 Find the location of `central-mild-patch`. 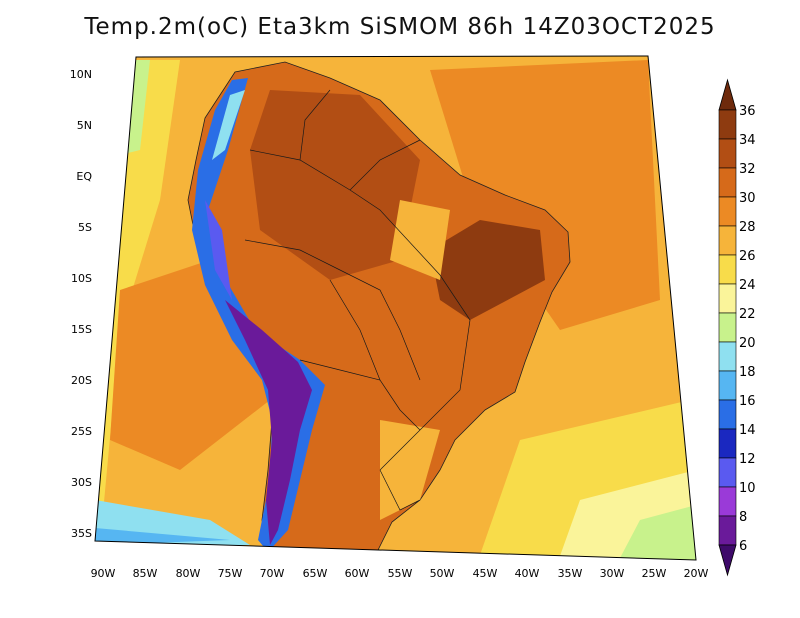

central-mild-patch is located at coordinates (420, 240).